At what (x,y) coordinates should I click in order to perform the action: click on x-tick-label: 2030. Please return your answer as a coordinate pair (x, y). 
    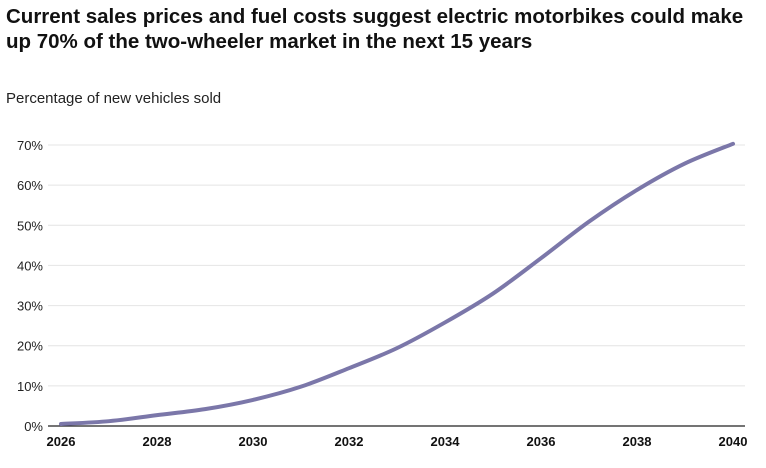
    Looking at the image, I should click on (253, 441).